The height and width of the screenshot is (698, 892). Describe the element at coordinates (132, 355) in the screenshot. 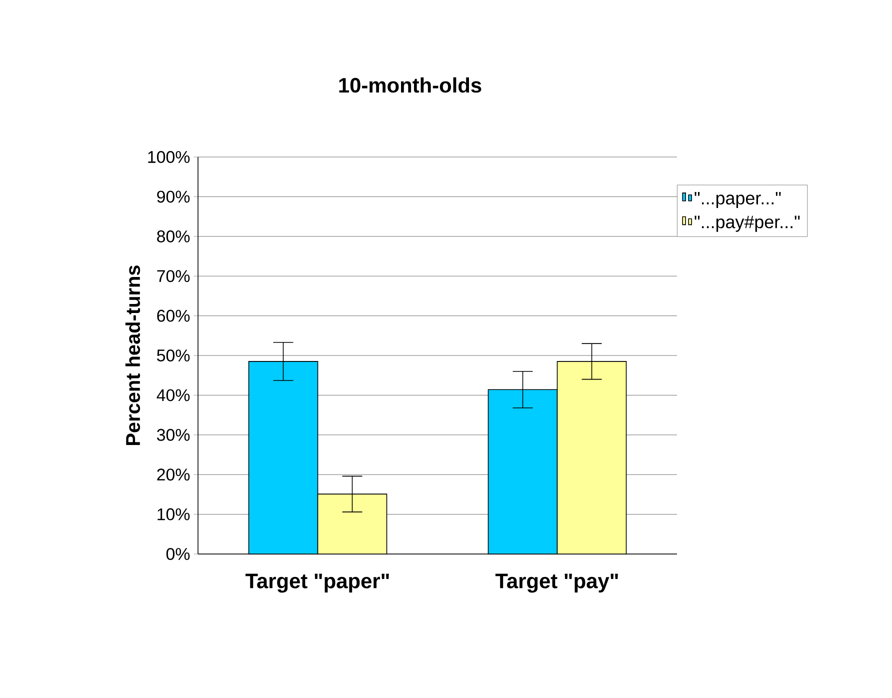

I see `y-axis-title: Percent head-turns` at that location.